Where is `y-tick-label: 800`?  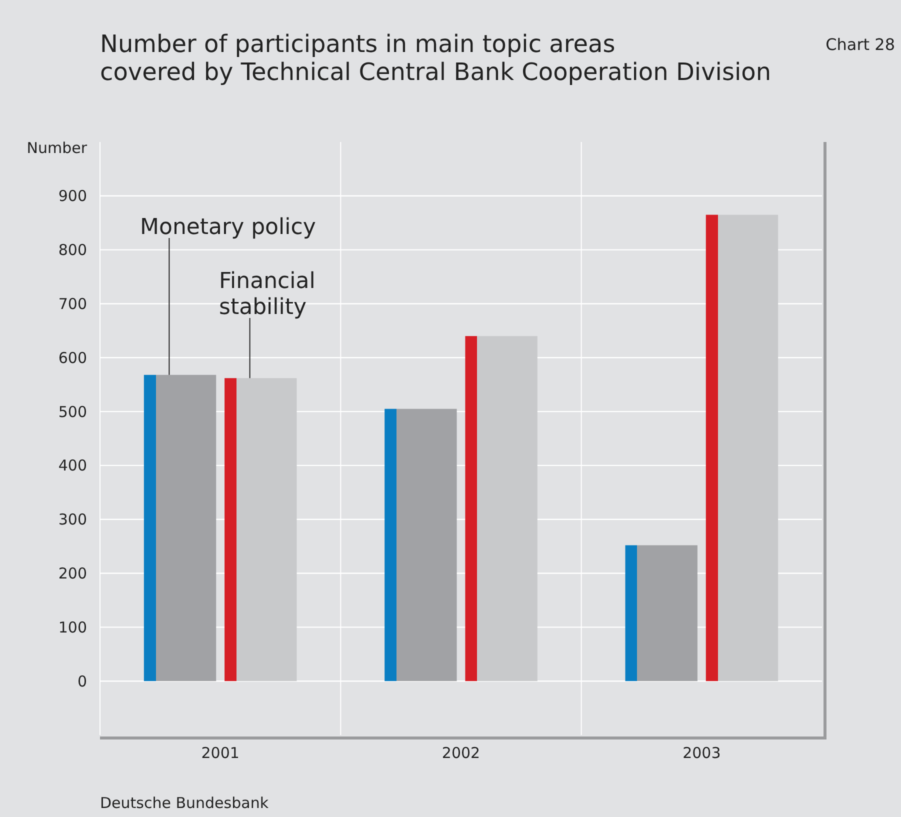 y-tick-label: 800 is located at coordinates (72, 250).